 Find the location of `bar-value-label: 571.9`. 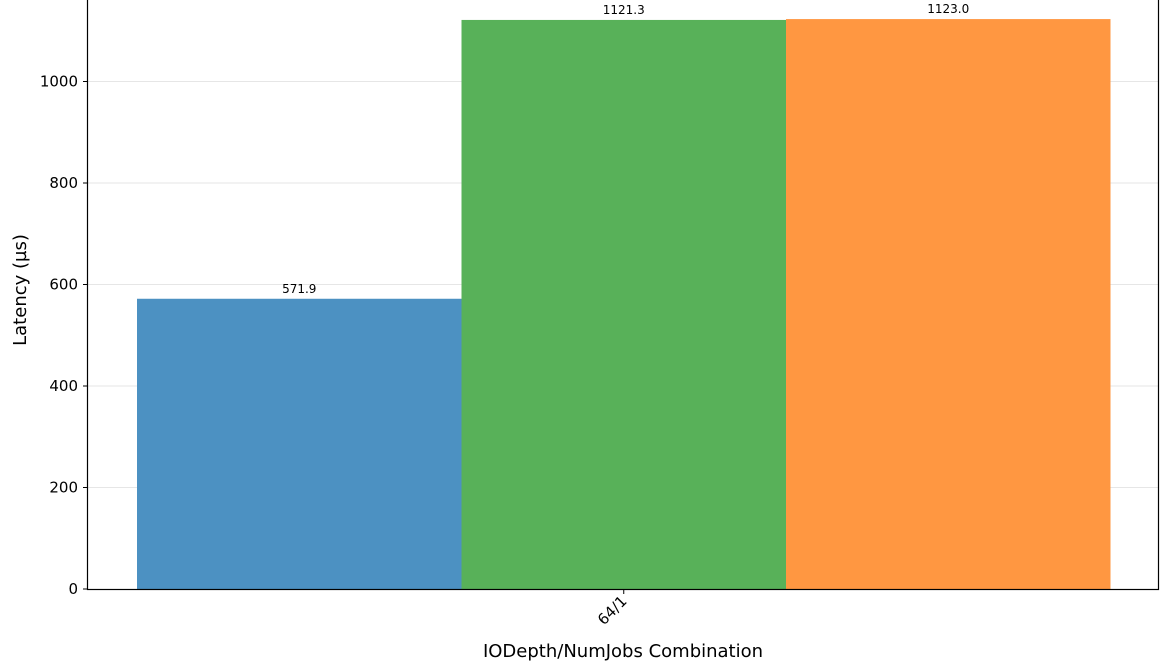

bar-value-label: 571.9 is located at coordinates (299, 289).